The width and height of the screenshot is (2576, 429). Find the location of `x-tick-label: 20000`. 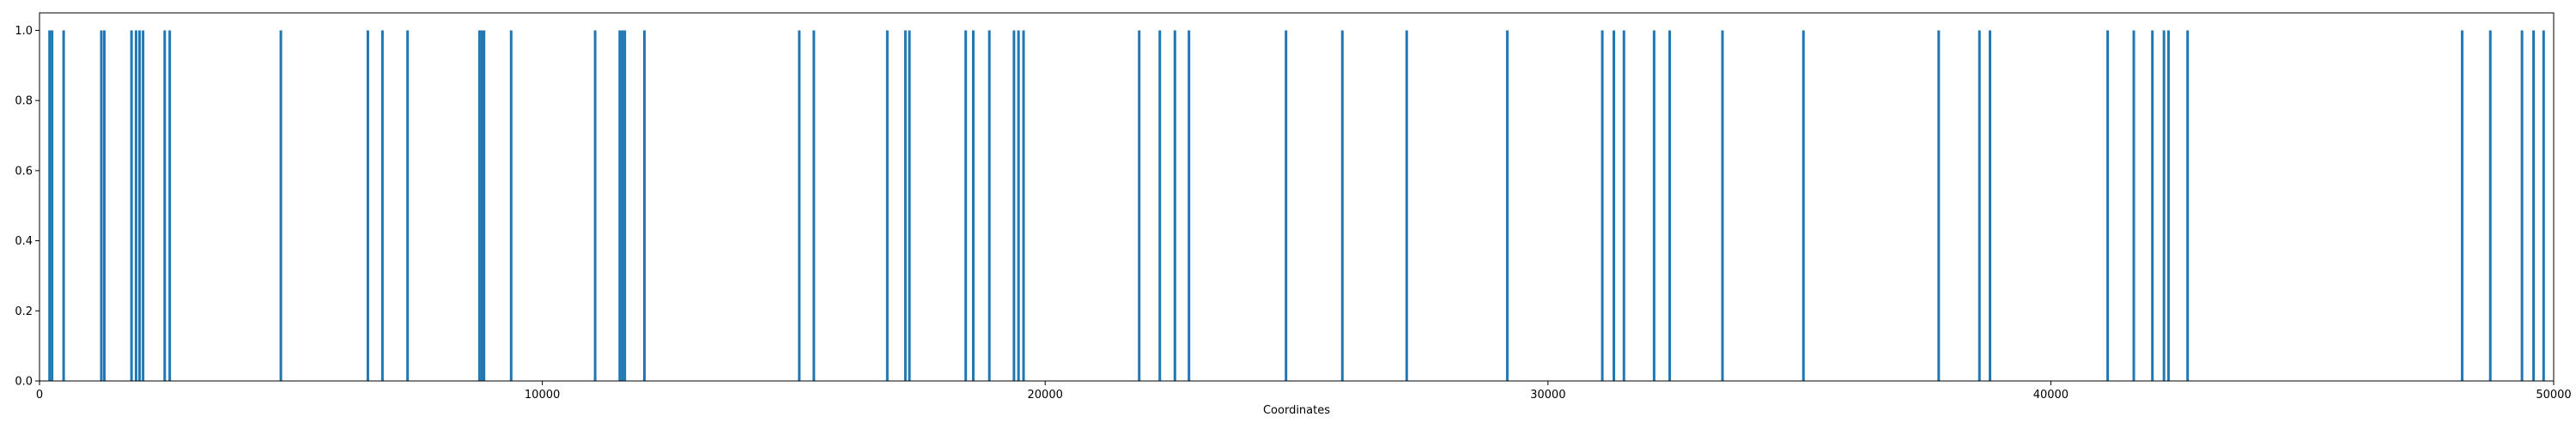

x-tick-label: 20000 is located at coordinates (1045, 395).